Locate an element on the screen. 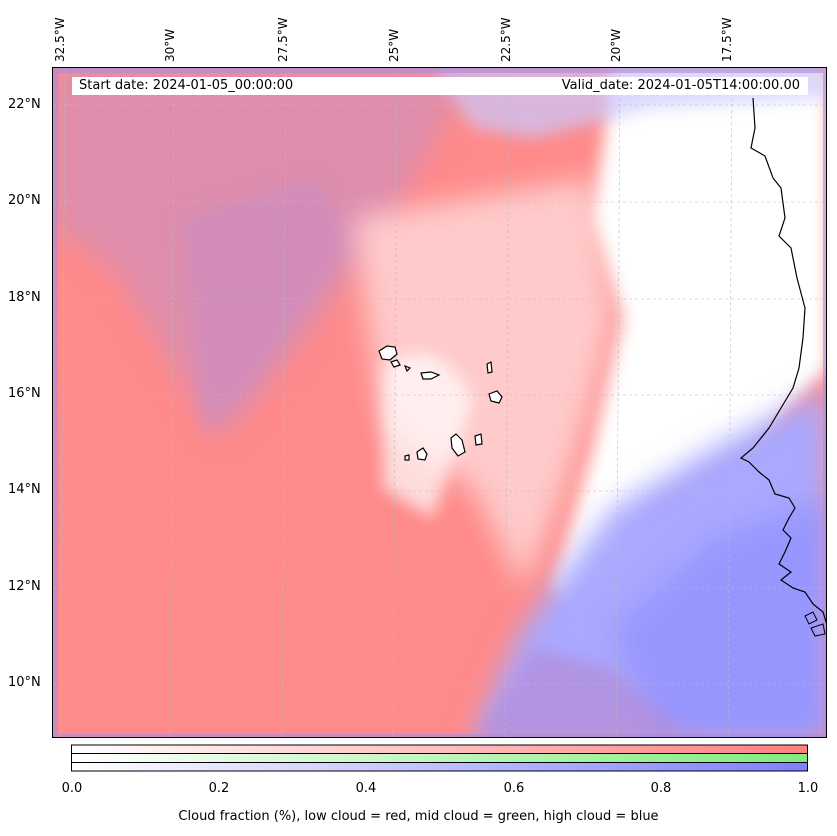 This screenshot has width=837, height=836. colorbar-tick: 0.2 is located at coordinates (219, 788).